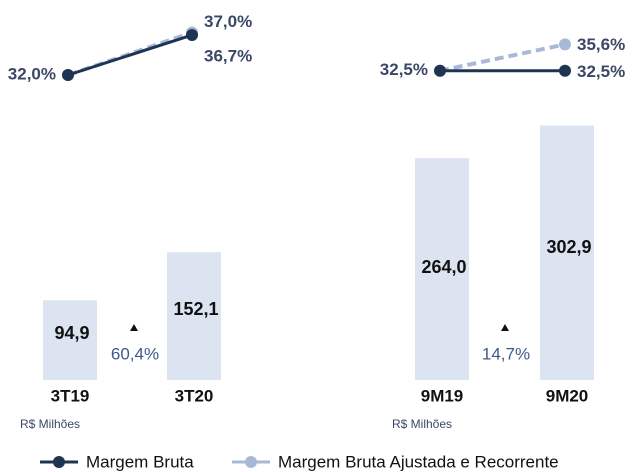 The height and width of the screenshot is (472, 633). What do you see at coordinates (135, 353) in the screenshot?
I see `growth-annotation: 60,4%` at bounding box center [135, 353].